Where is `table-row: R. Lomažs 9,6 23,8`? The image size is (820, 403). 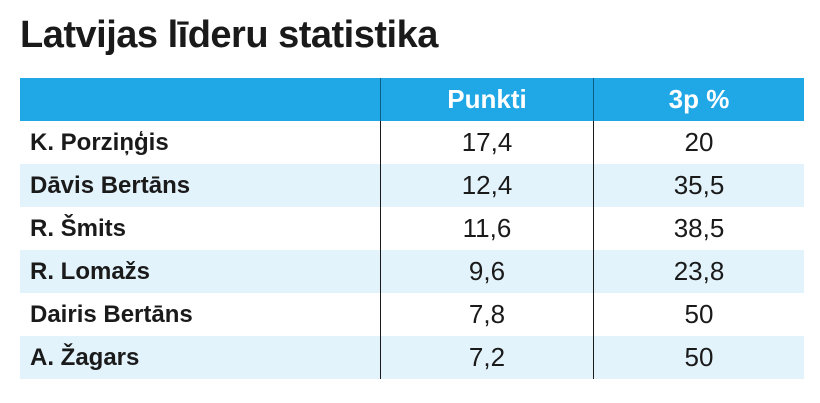 table-row: R. Lomažs 9,6 23,8 is located at coordinates (412, 271).